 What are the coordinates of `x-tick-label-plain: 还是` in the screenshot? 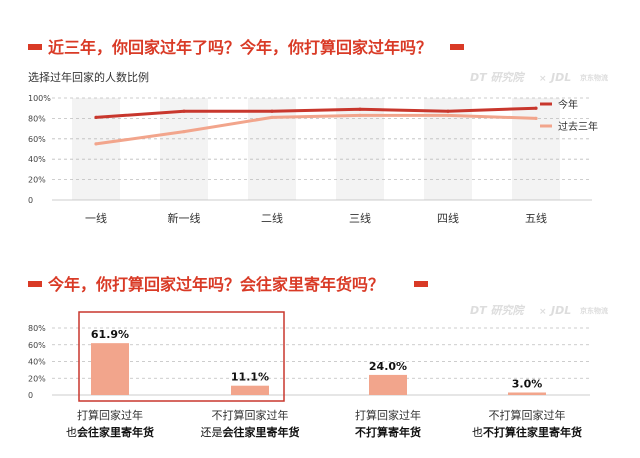 It's located at (212, 432).